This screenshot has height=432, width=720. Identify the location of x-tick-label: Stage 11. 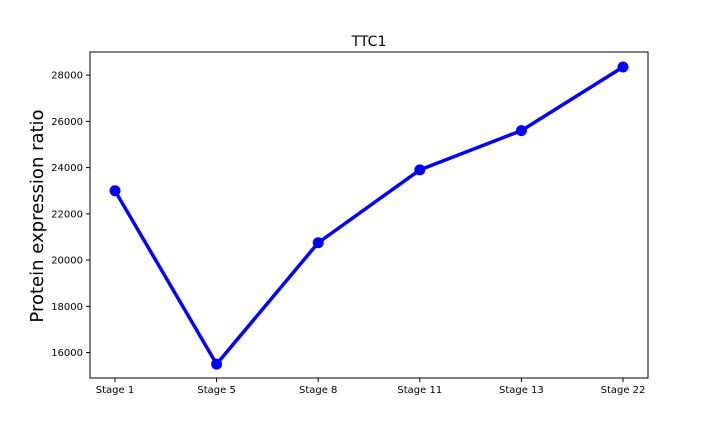
(419, 390).